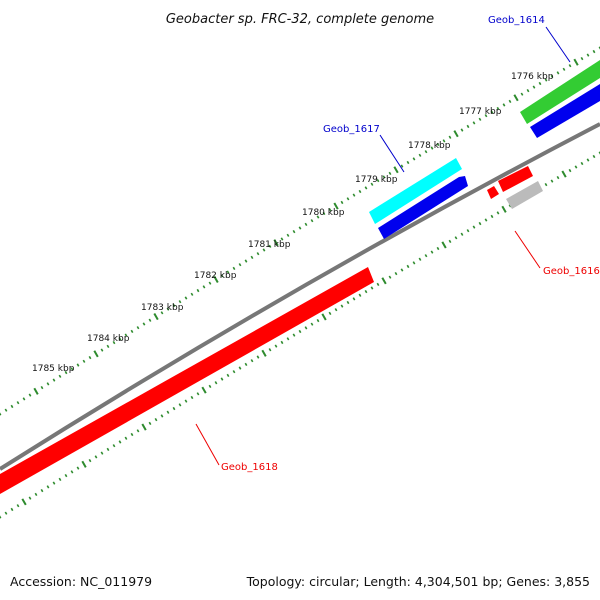 The height and width of the screenshot is (600, 600). I want to click on green-gene-arrow, so click(560, 92).